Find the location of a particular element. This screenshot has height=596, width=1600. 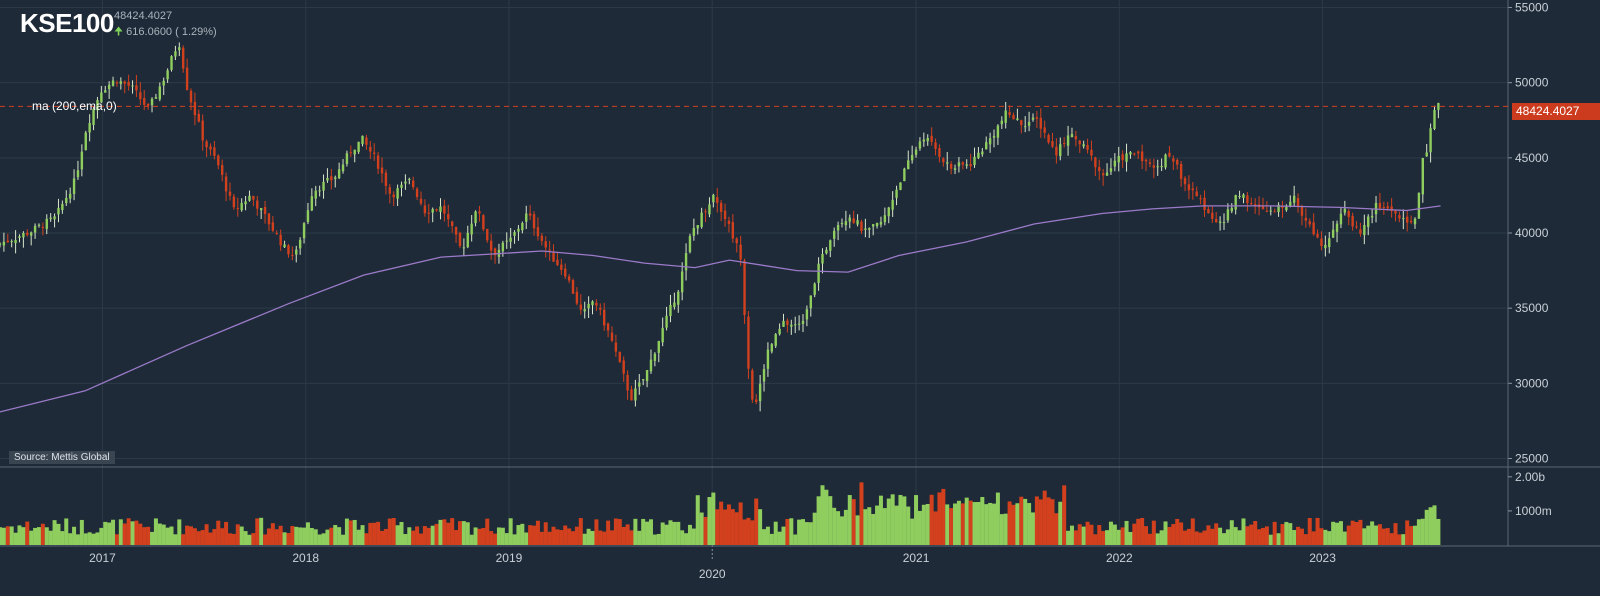

ma-indicator-label: ma (200,ema,0) is located at coordinates (74, 106).